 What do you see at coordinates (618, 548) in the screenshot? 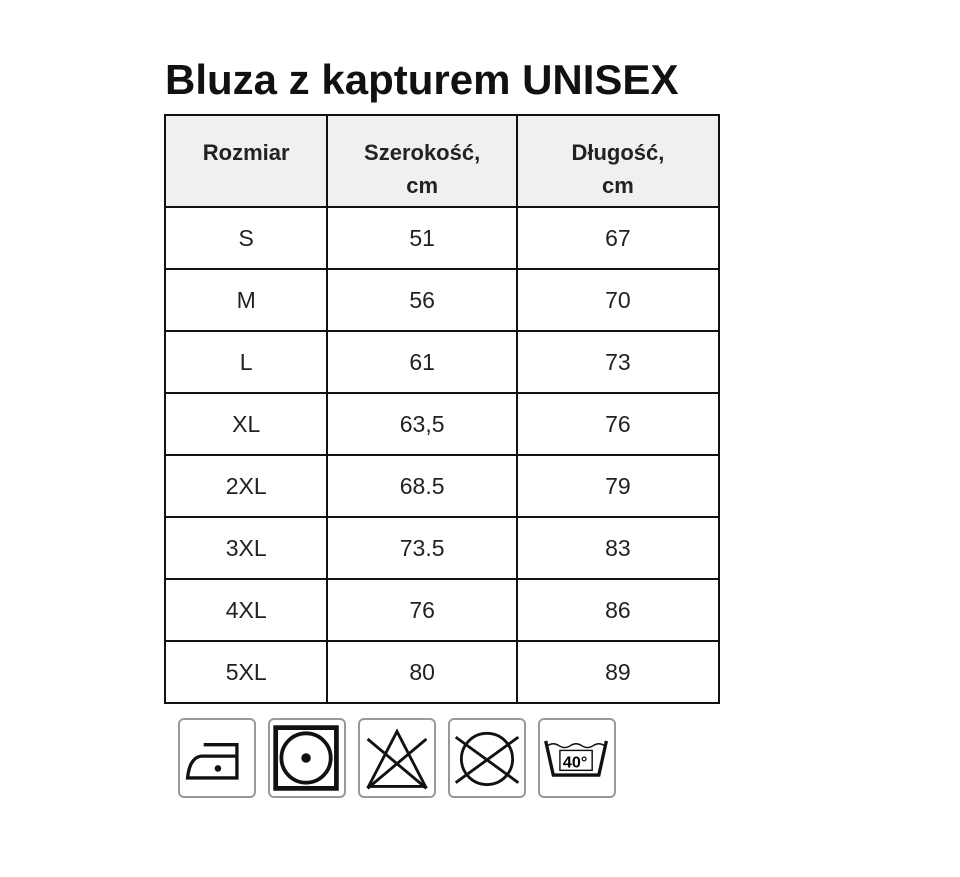
I see `table-cell: 83` at bounding box center [618, 548].